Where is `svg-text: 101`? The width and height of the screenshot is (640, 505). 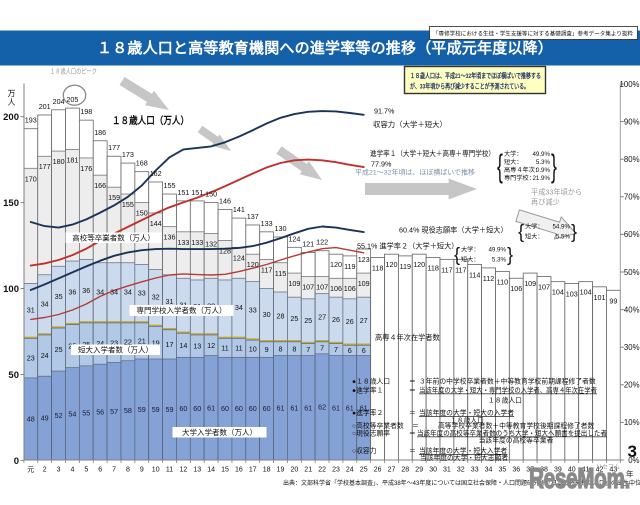
svg-text: 101 is located at coordinates (600, 297).